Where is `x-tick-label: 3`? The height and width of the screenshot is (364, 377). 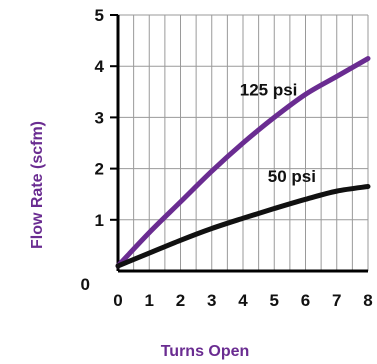
x-tick-label: 3 is located at coordinates (211, 300).